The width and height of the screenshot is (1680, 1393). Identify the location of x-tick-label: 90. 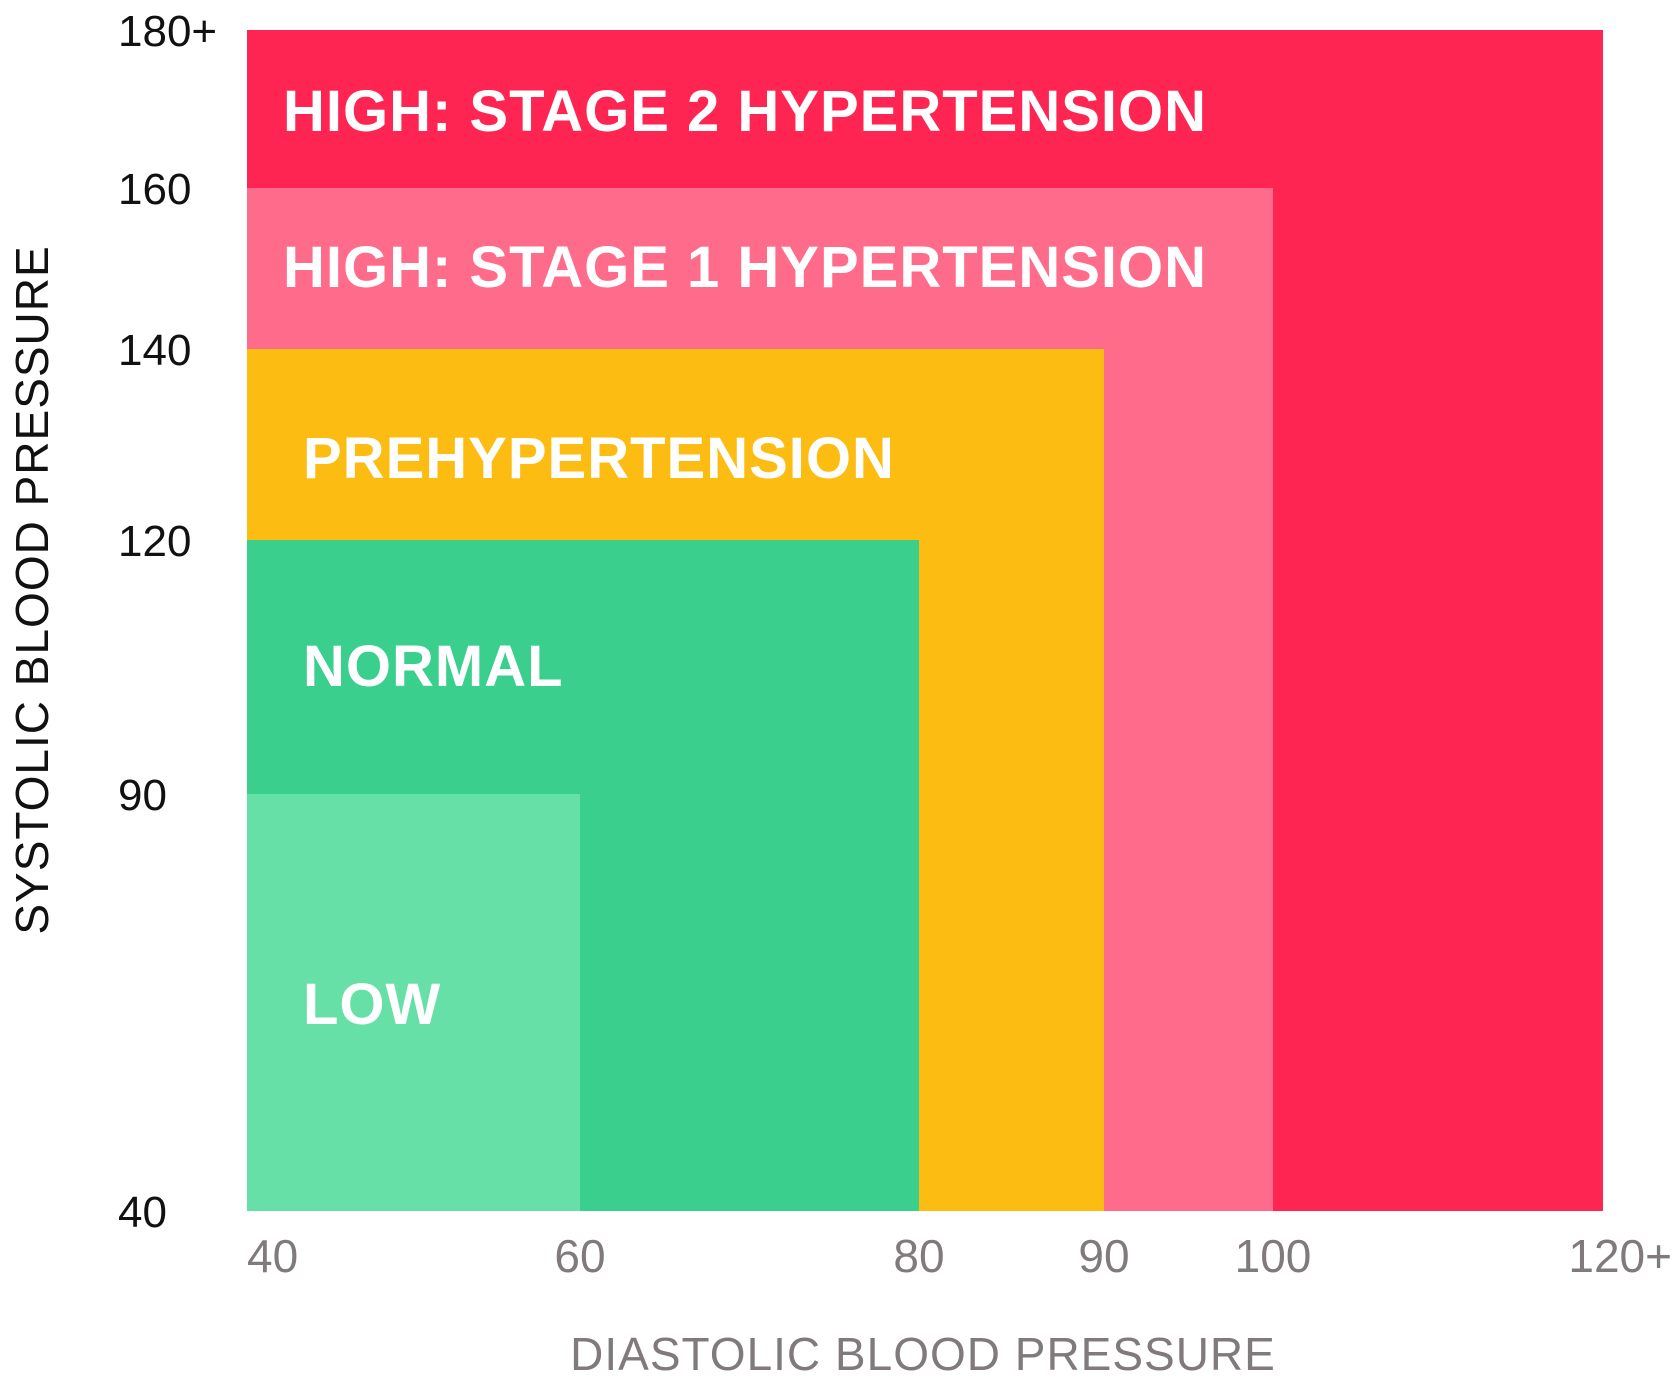
(1103, 1256).